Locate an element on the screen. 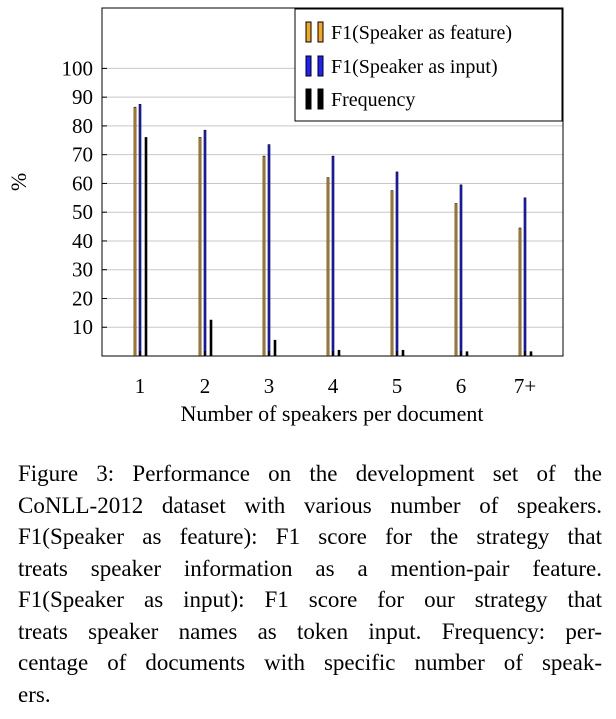  y-axis-ticks: 10 20 30 40 50 60 70 80 90 100 is located at coordinates (84, 197).